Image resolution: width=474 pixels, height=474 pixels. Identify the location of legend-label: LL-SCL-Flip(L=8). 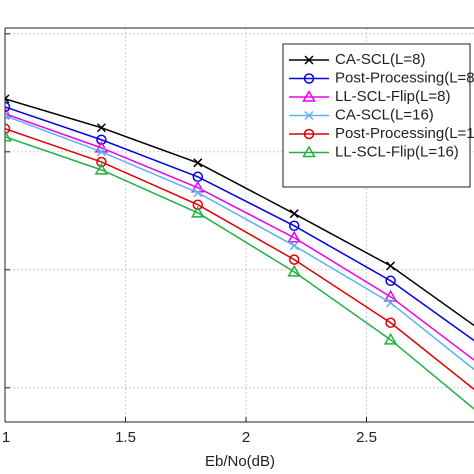
(392, 96).